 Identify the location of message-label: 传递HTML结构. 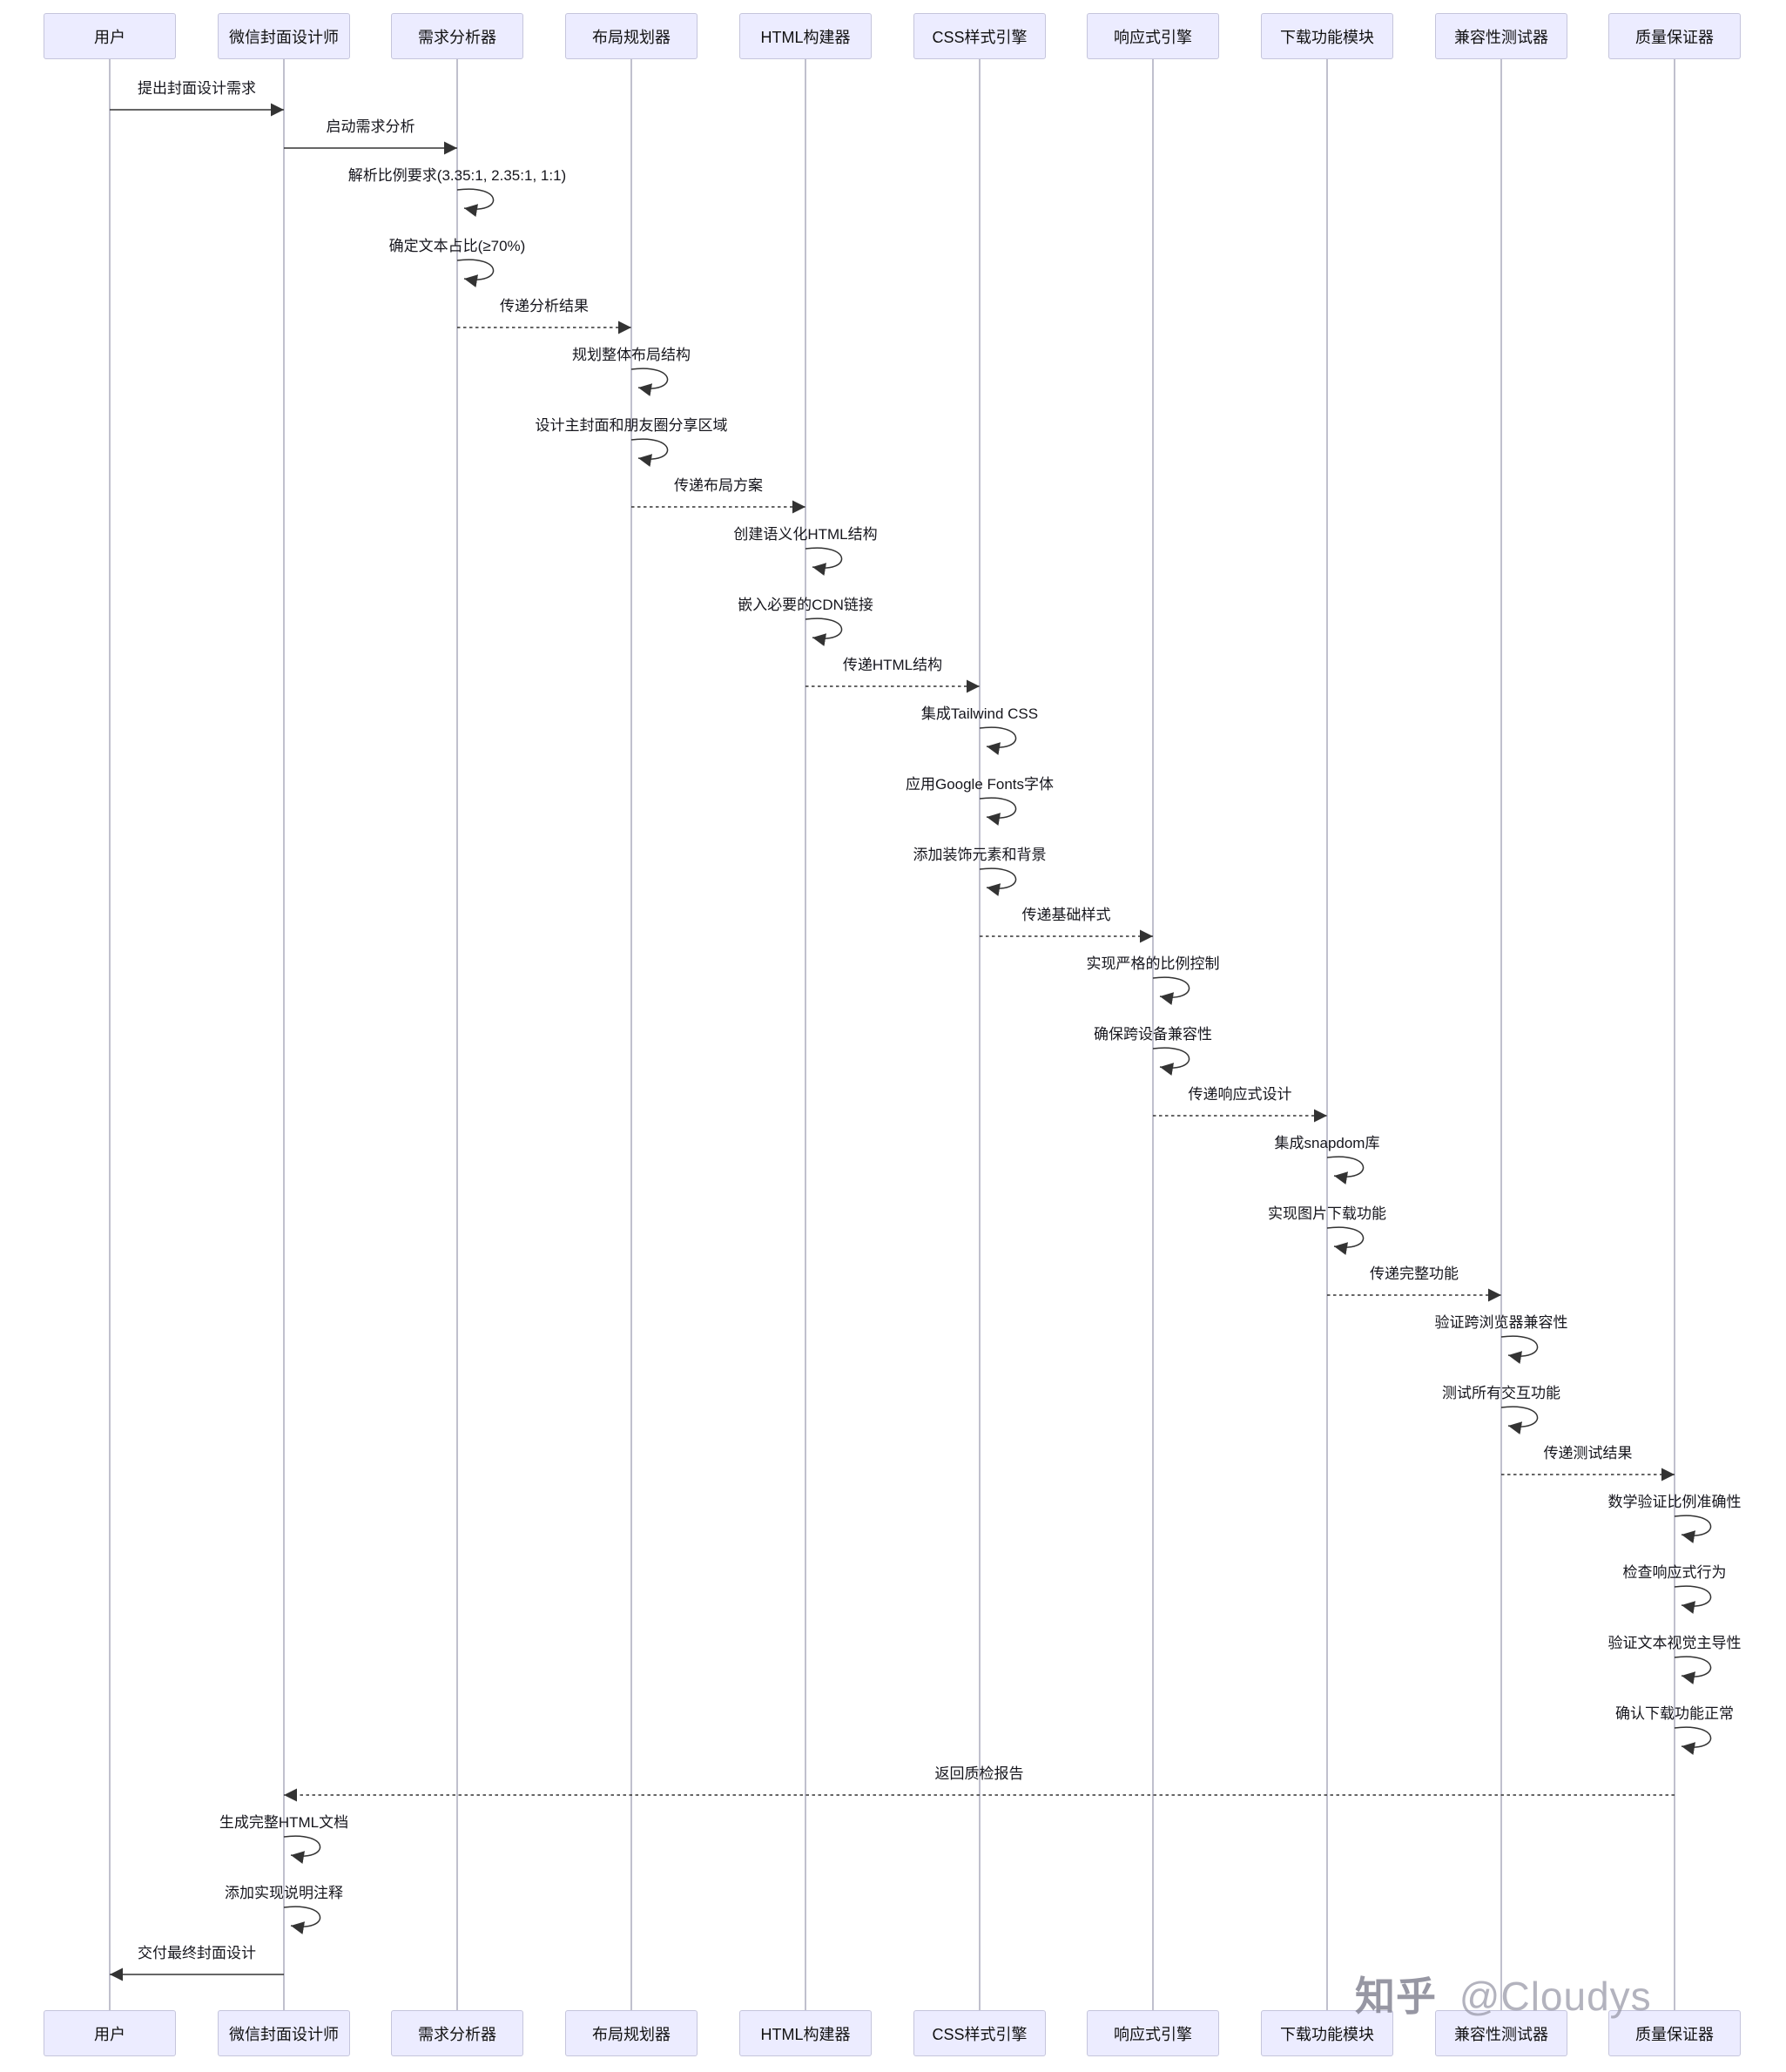
(892, 665).